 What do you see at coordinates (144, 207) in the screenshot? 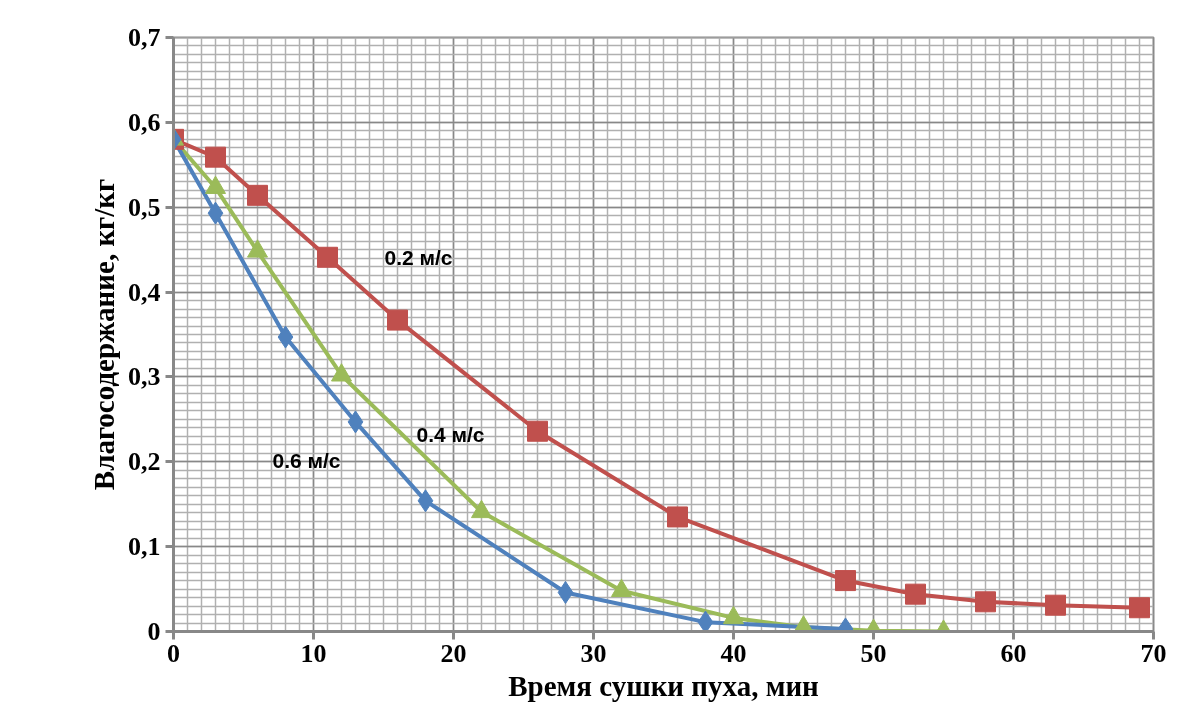
I see `y-tick-label: 0,5` at bounding box center [144, 207].